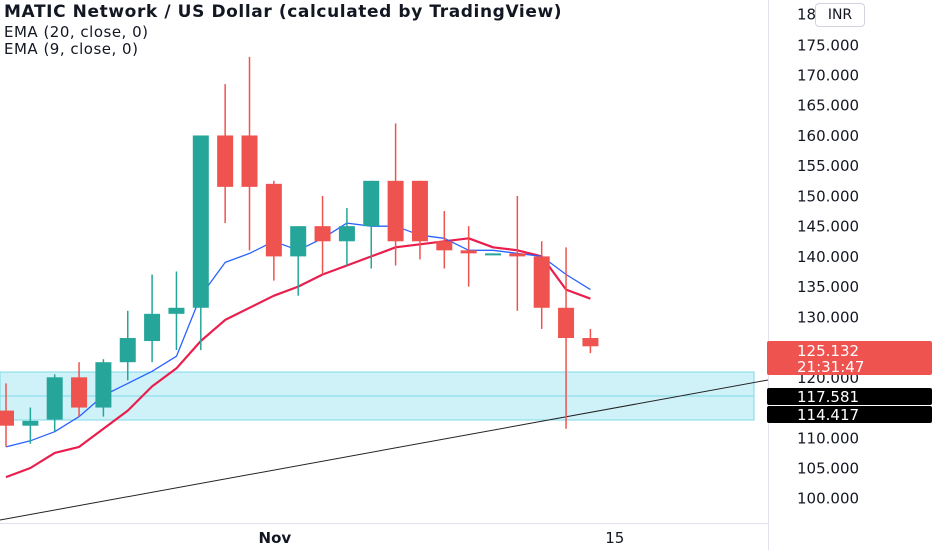 Image resolution: width=932 pixels, height=550 pixels. Describe the element at coordinates (828, 257) in the screenshot. I see `price-tick-label: 140.000` at that location.